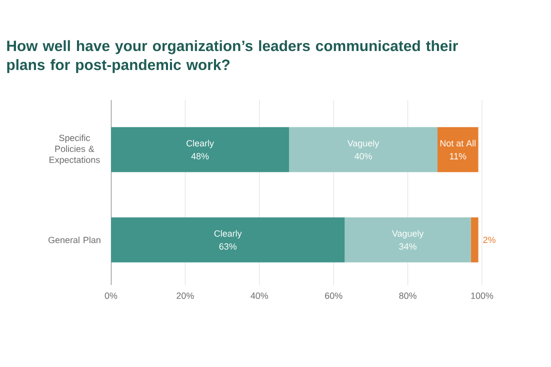 The height and width of the screenshot is (367, 551). I want to click on x-tick-label: 80%, so click(407, 295).